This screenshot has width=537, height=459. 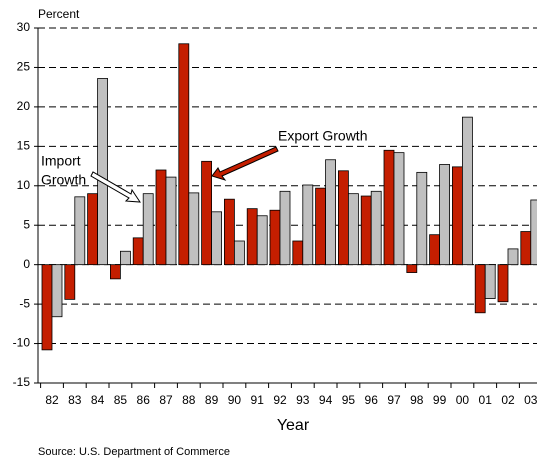 I want to click on x-tick-label: 97, so click(x=394, y=400).